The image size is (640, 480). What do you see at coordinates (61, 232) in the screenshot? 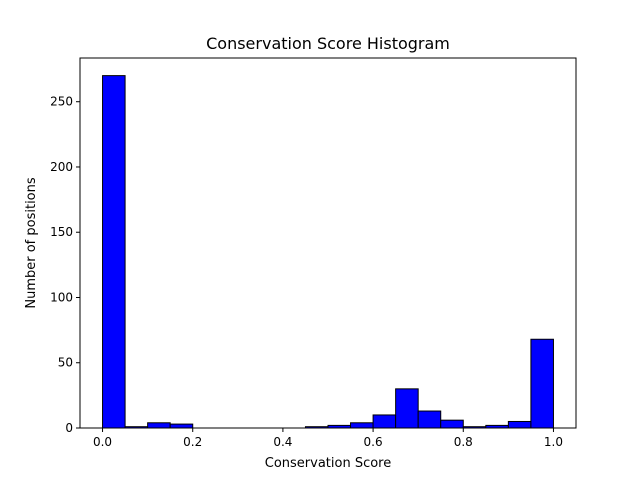
I see `y-tick-label: 150` at bounding box center [61, 232].